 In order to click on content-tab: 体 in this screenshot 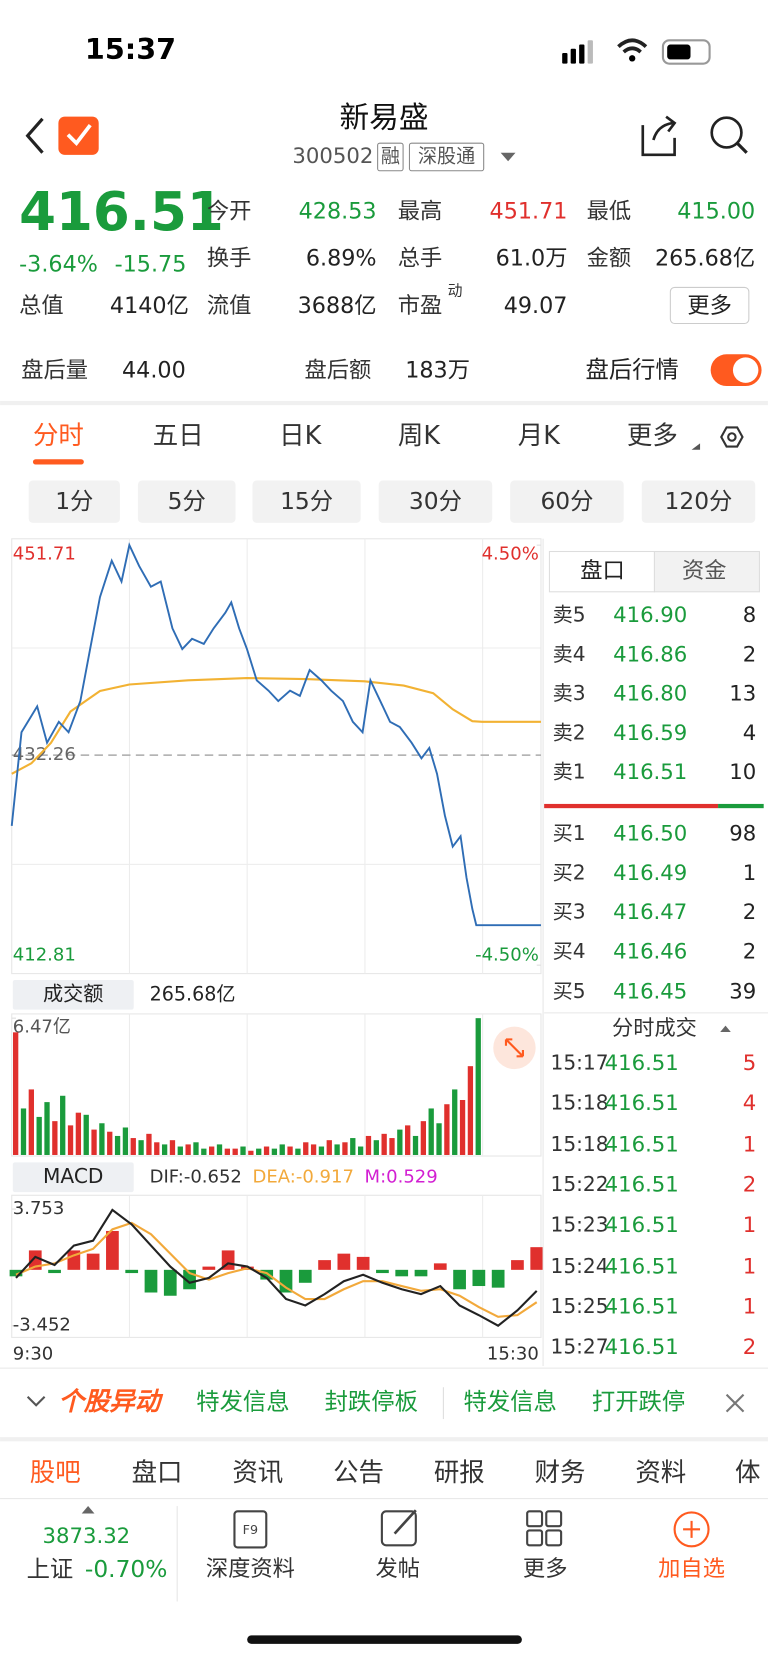, I will do `click(747, 1473)`.